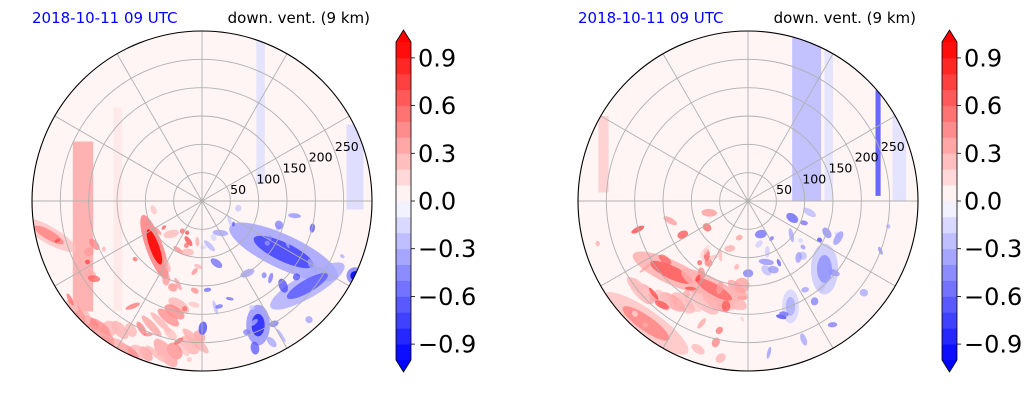 The width and height of the screenshot is (1036, 401). I want to click on panel-right-colorbar-ticks: 0.9 0.6 0.3 0.0 −0.3 −0.6 −0.9, so click(993, 201).